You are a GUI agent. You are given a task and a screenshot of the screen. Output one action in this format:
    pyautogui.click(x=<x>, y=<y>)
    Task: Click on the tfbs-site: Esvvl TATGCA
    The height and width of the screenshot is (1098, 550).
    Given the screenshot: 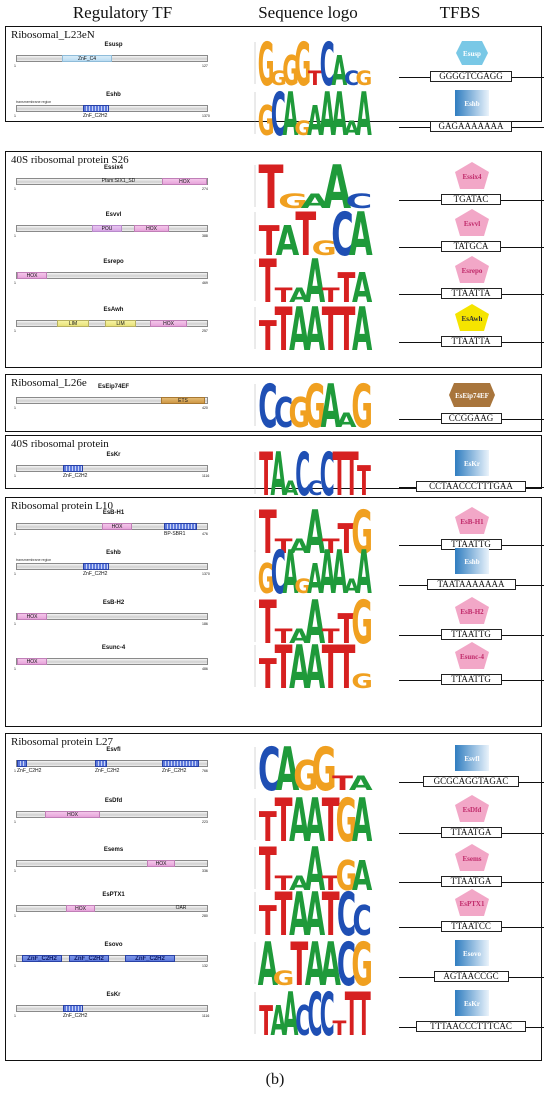 What is the action you would take?
    pyautogui.click(x=471, y=233)
    